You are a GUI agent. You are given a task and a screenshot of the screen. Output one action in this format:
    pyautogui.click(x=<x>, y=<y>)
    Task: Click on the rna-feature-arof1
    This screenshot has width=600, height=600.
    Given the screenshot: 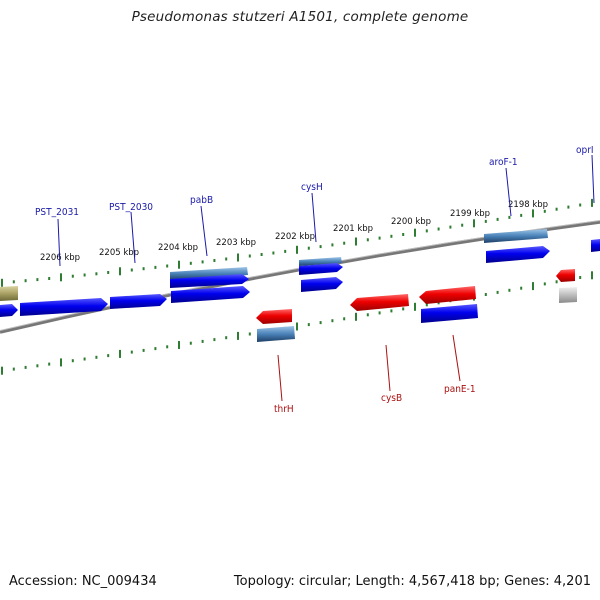 What is the action you would take?
    pyautogui.click(x=516, y=236)
    